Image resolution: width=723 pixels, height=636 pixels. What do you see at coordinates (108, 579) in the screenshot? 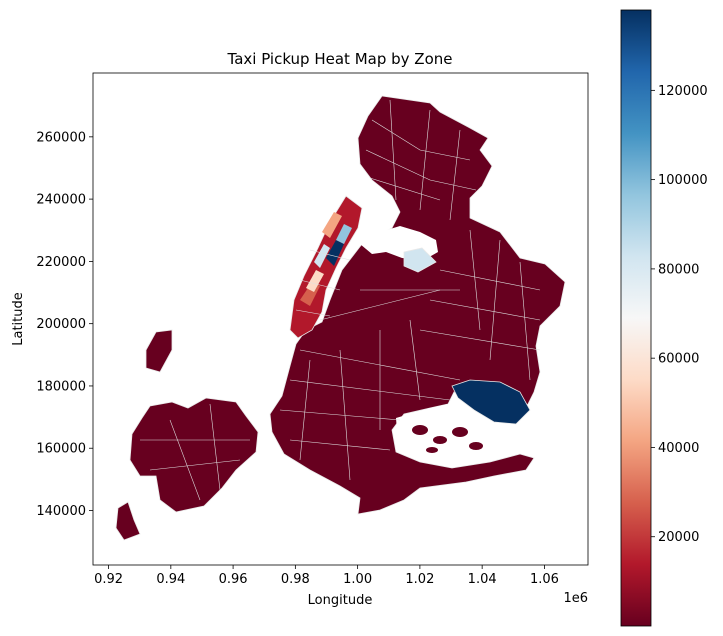
I see `x-tick-label: 0.92` at bounding box center [108, 579].